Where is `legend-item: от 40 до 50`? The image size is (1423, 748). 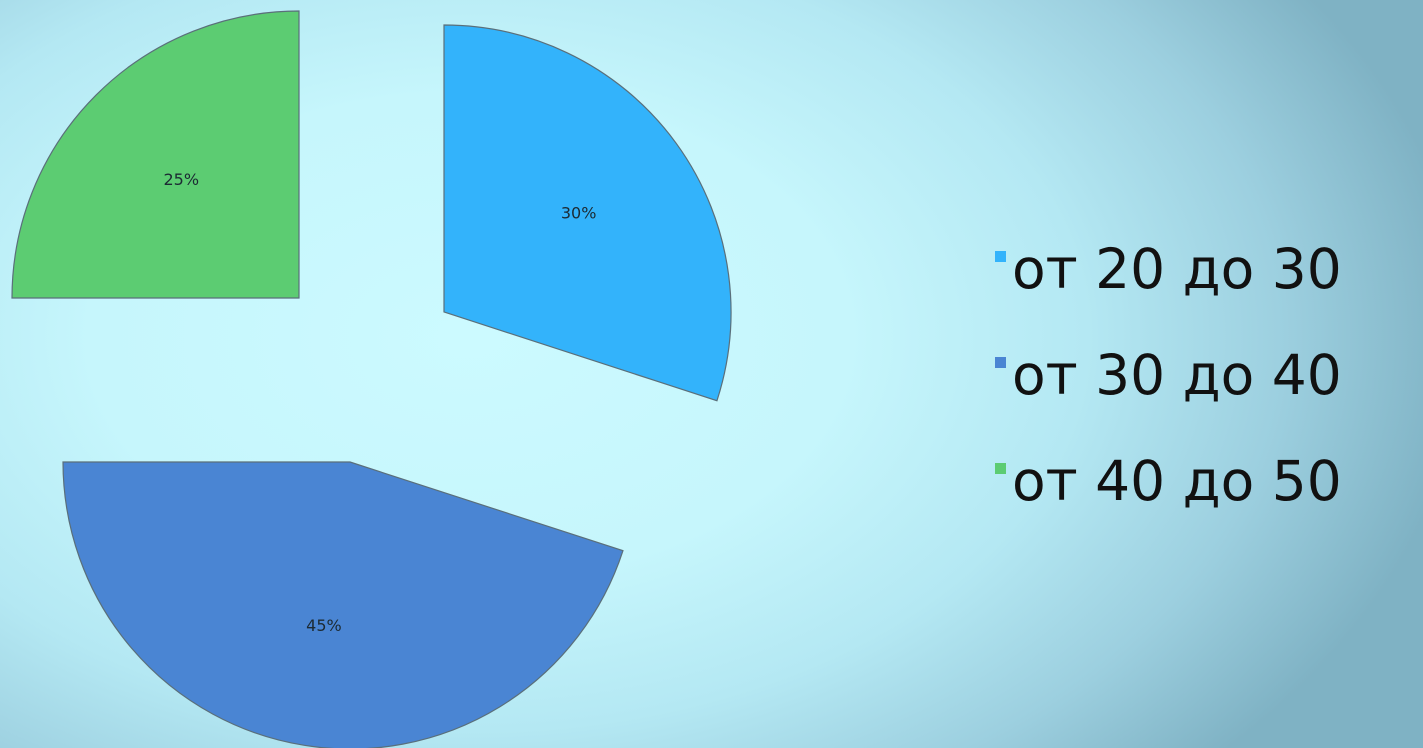 legend-item: от 40 до 50 is located at coordinates (1207, 481).